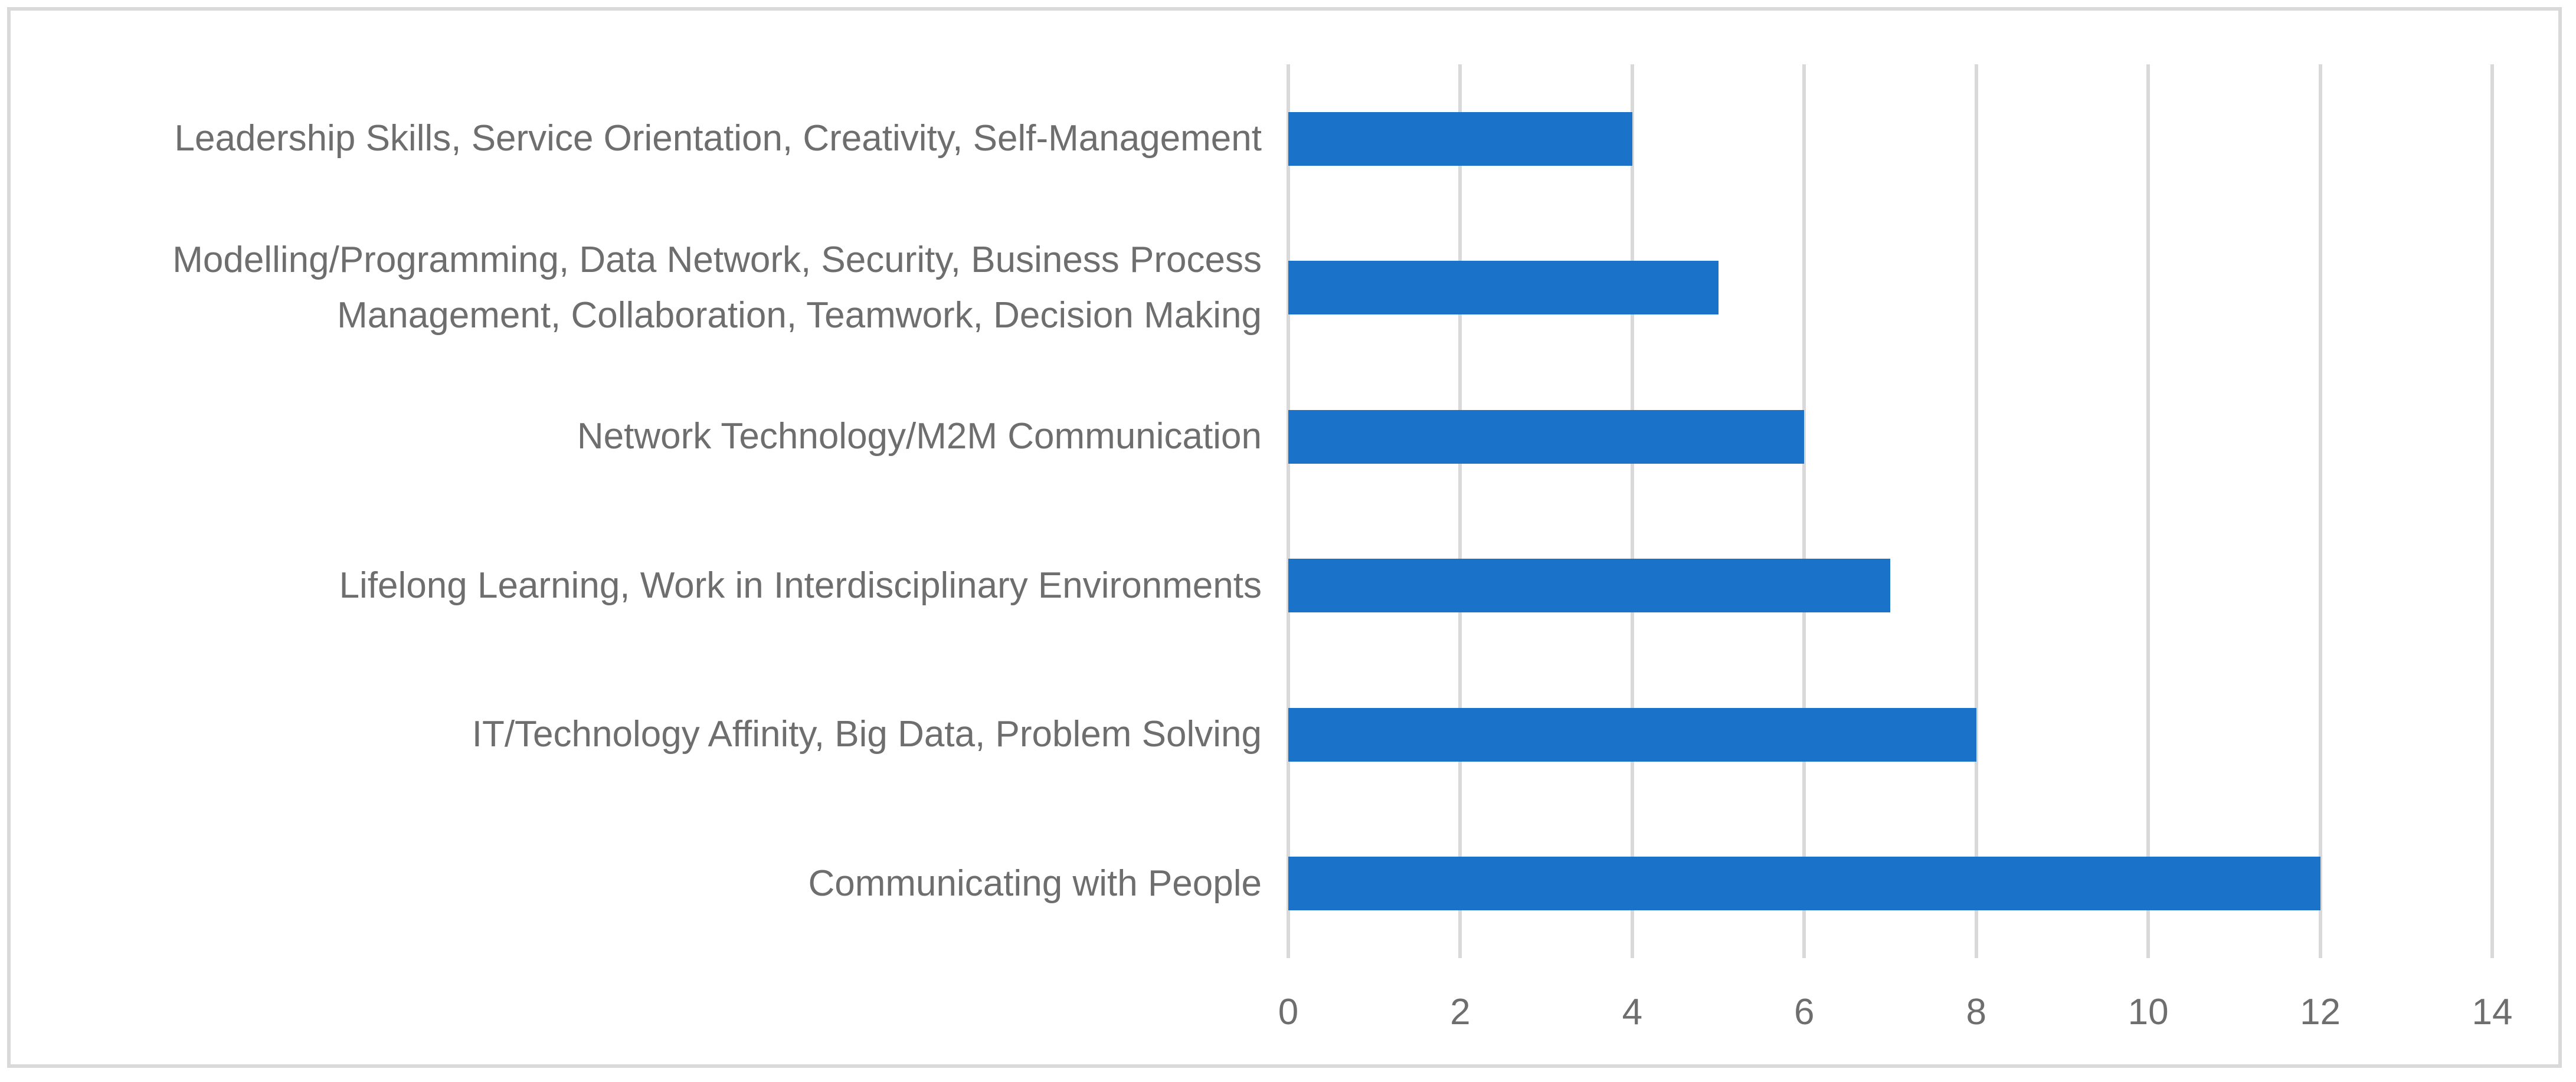 The height and width of the screenshot is (1082, 2576). What do you see at coordinates (2493, 1012) in the screenshot?
I see `x-tick-label-14: 14` at bounding box center [2493, 1012].